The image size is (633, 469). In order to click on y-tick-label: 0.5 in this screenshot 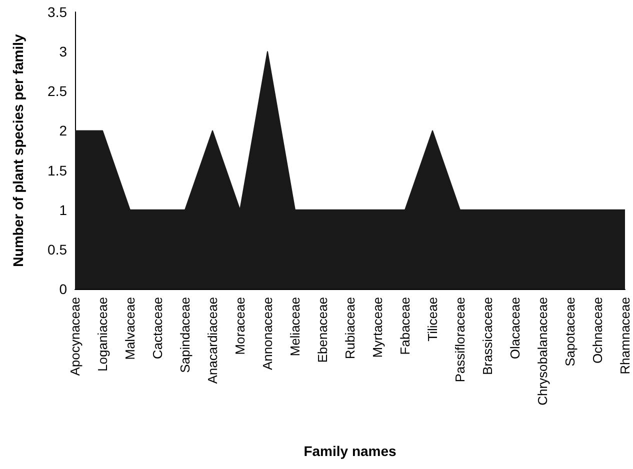, I will do `click(58, 249)`.